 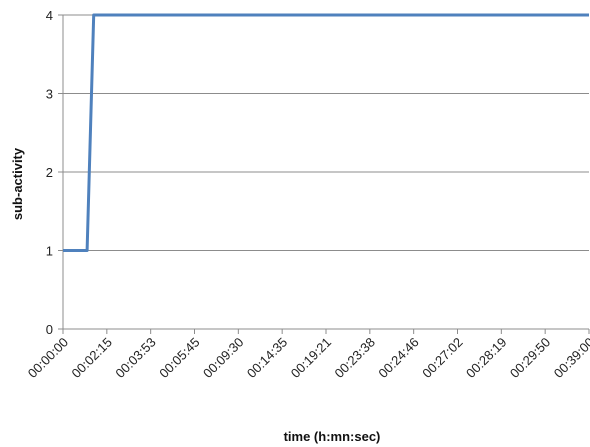 What do you see at coordinates (530, 358) in the screenshot?
I see `x-tick-label-11: 00:29:50` at bounding box center [530, 358].